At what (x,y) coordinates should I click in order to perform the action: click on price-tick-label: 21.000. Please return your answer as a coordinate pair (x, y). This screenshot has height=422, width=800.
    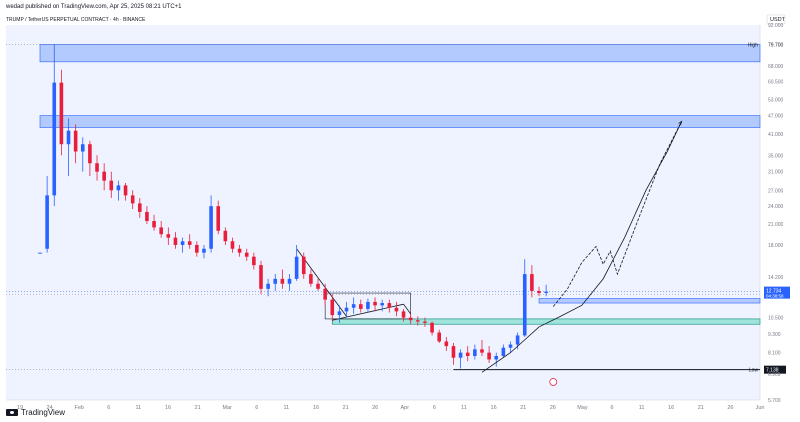
    Looking at the image, I should click on (776, 225).